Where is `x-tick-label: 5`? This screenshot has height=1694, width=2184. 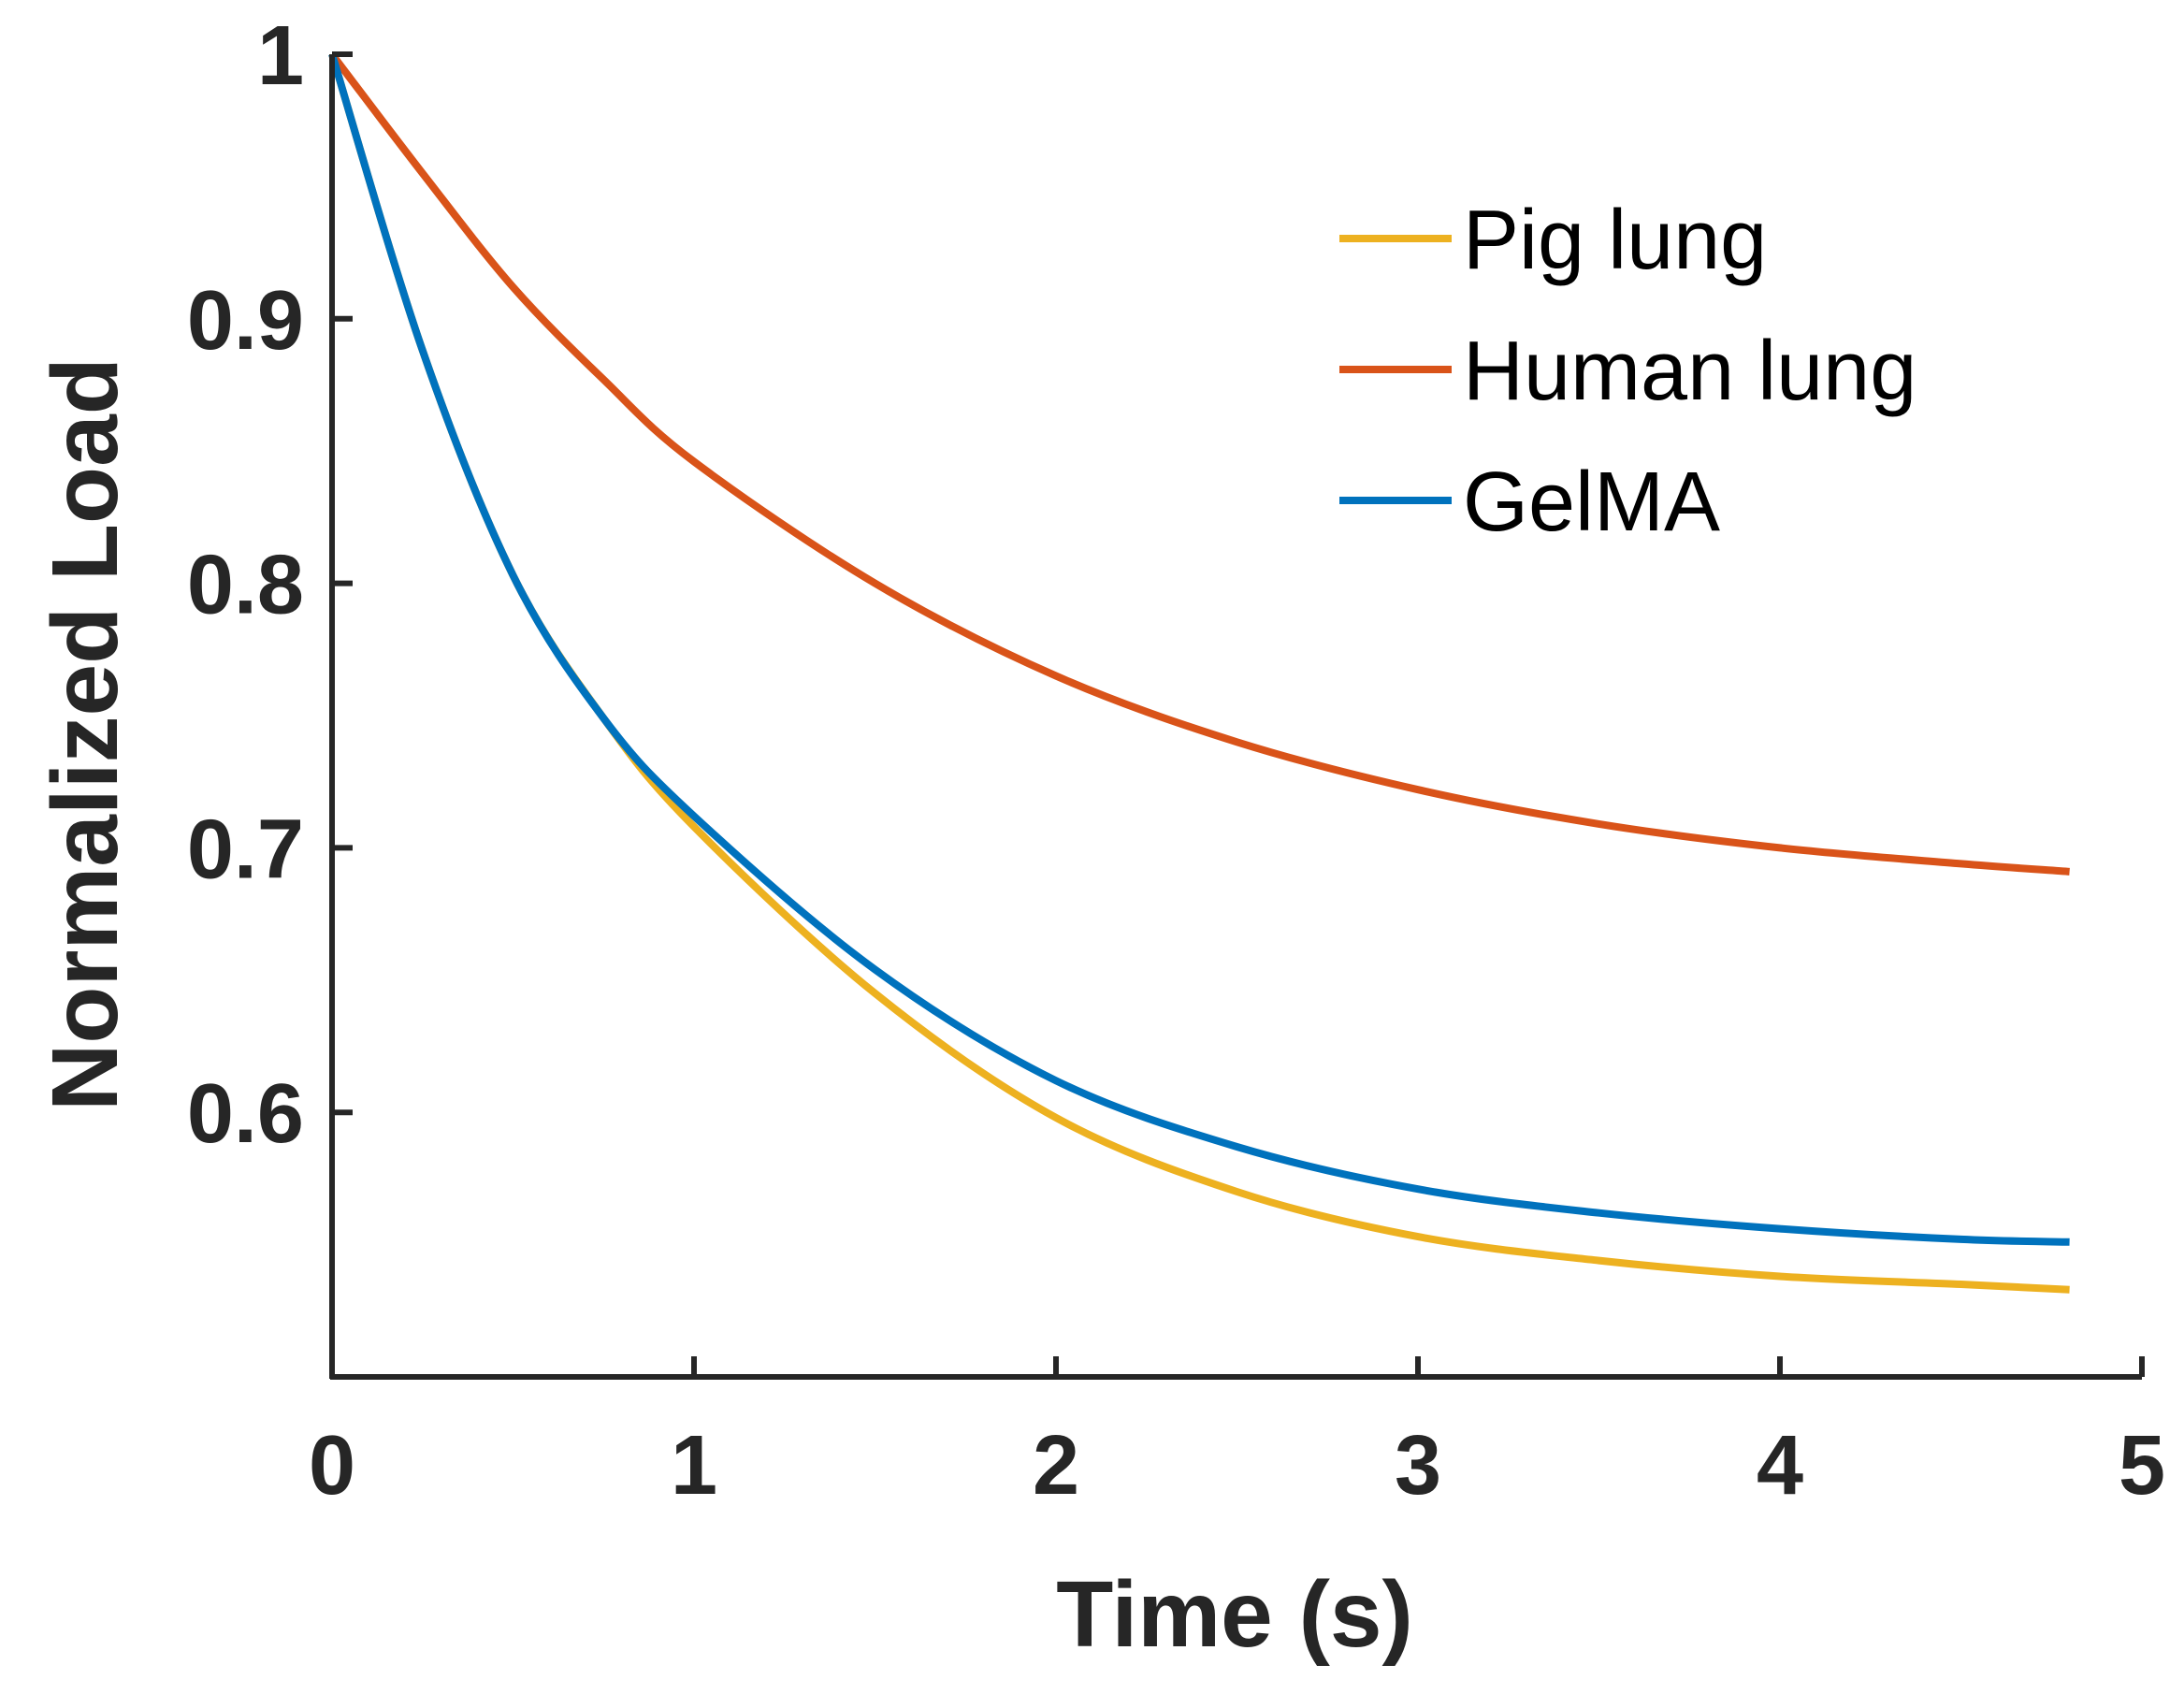
x-tick-label: 5 is located at coordinates (2142, 1466).